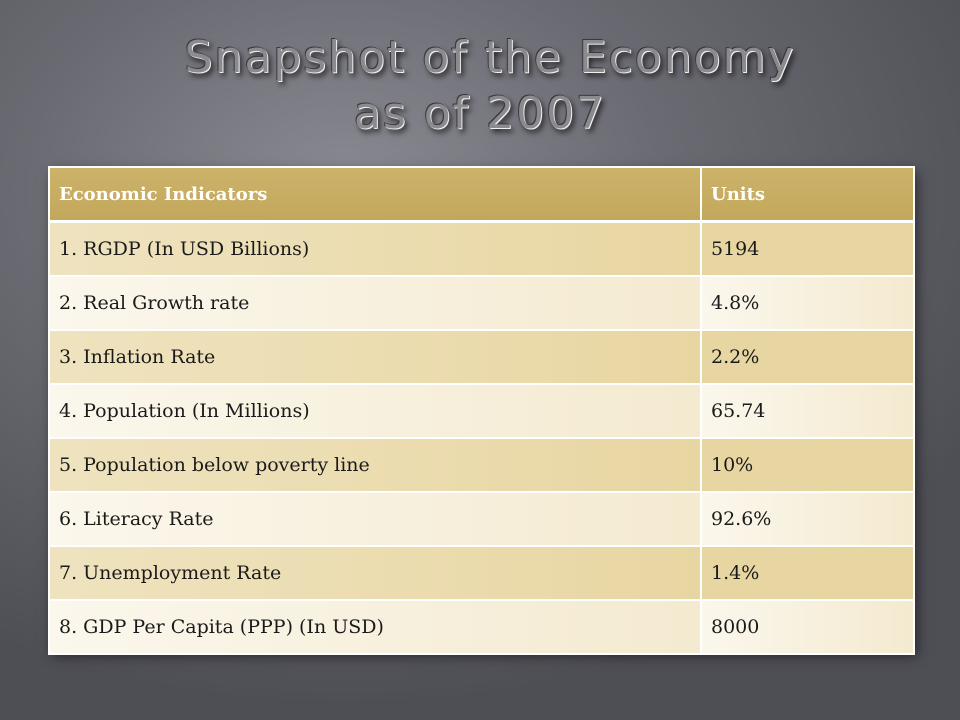 Image resolution: width=960 pixels, height=720 pixels. I want to click on table-row: 5. Population below poverty line 10%, so click(481, 465).